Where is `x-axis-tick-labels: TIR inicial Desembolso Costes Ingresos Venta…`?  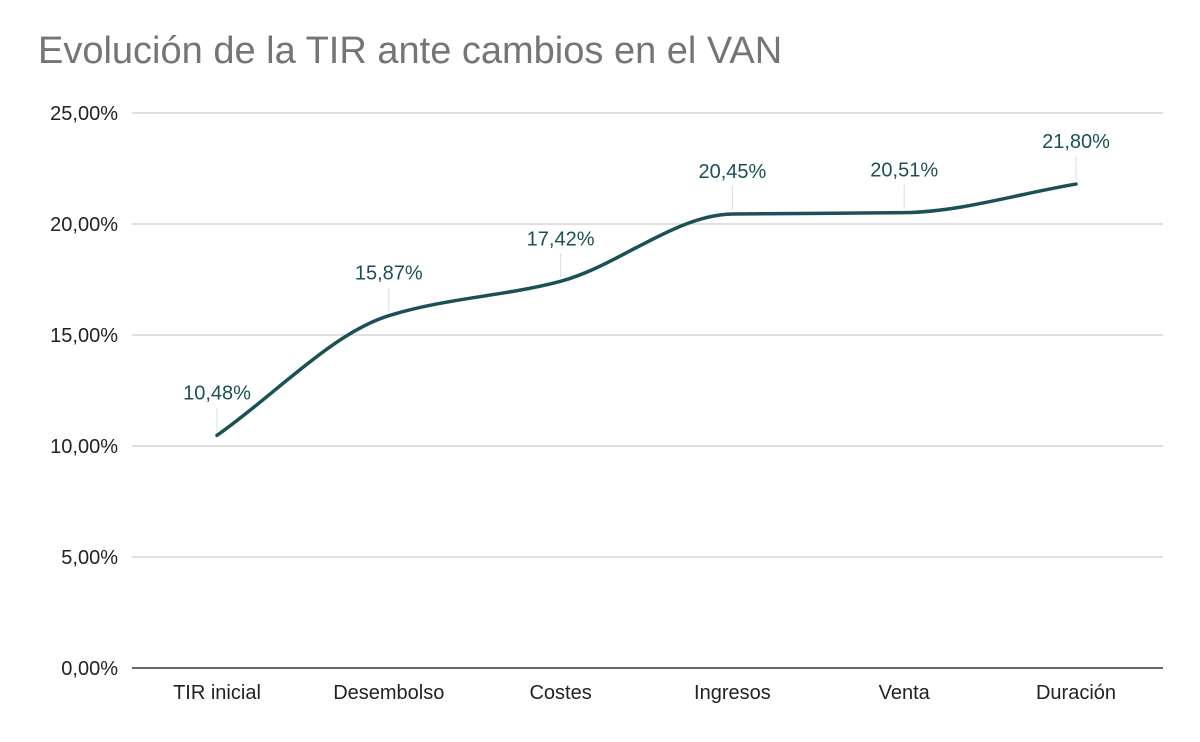 x-axis-tick-labels: TIR inicial Desembolso Costes Ingresos Venta… is located at coordinates (644, 693).